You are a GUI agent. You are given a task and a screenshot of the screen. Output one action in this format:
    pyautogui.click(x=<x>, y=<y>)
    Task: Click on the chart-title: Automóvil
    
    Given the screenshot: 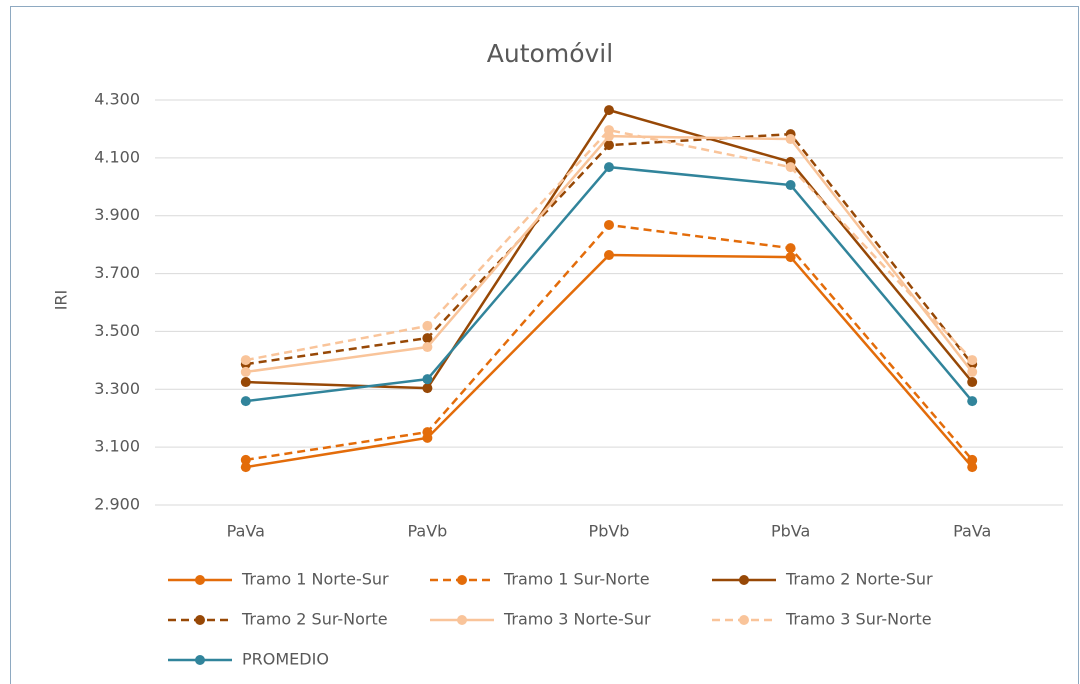 What is the action you would take?
    pyautogui.click(x=550, y=53)
    